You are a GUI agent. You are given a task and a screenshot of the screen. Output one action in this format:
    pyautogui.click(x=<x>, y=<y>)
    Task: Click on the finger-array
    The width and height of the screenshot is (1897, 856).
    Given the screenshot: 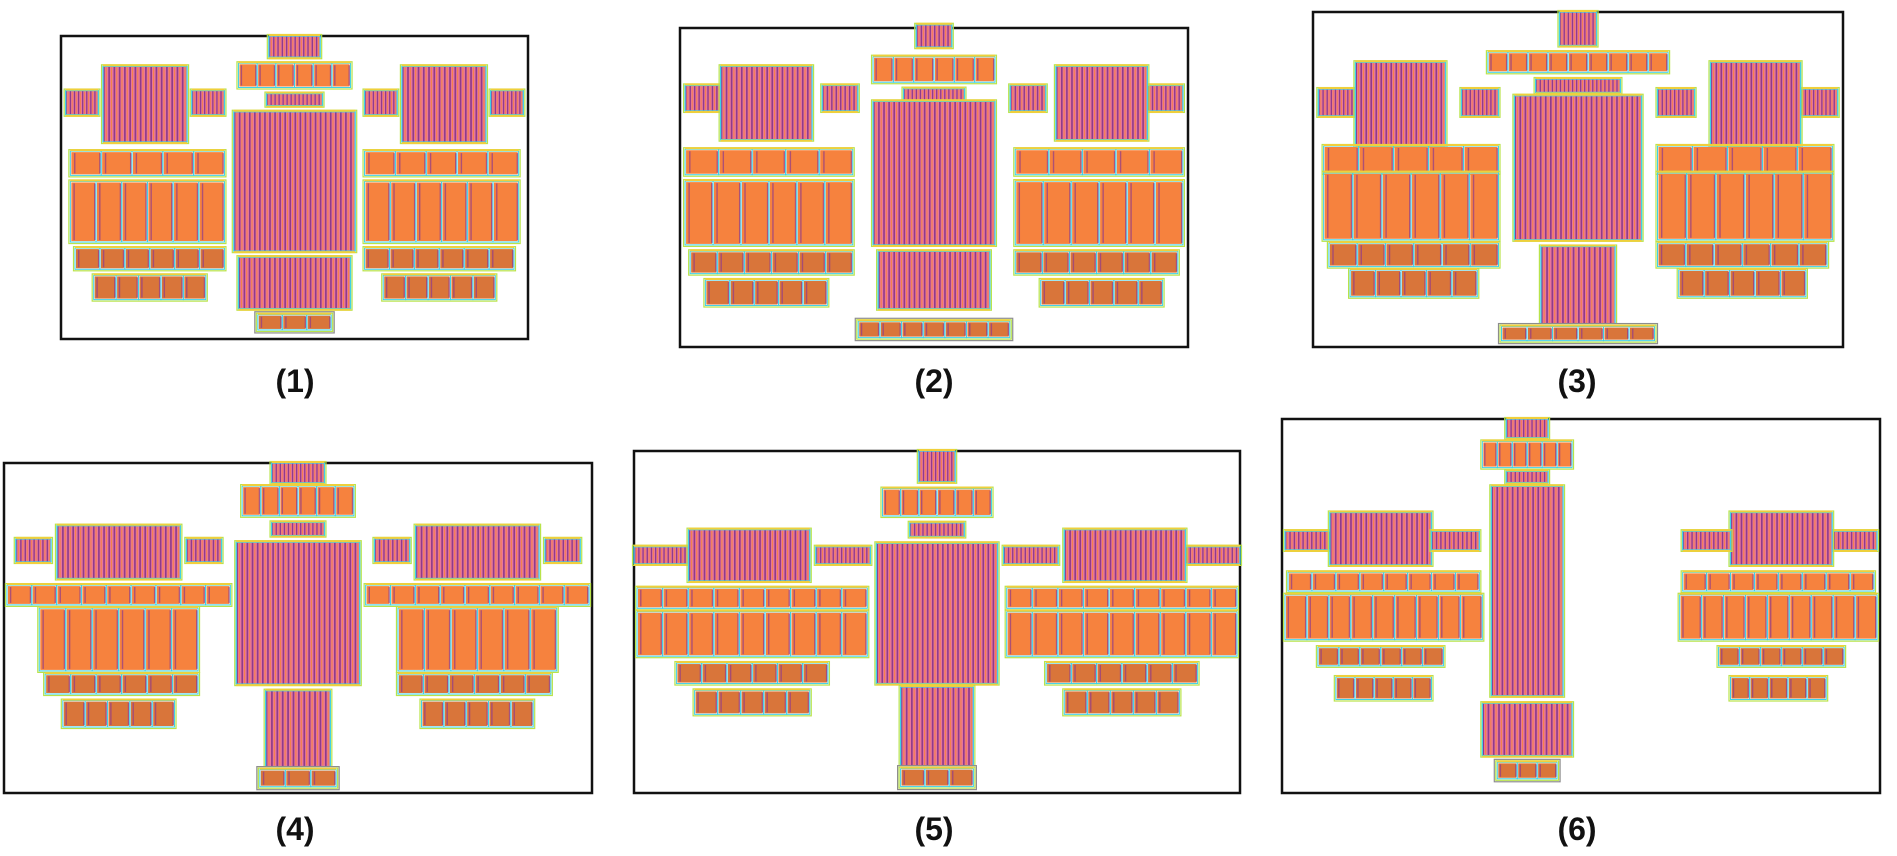 What is the action you would take?
    pyautogui.click(x=1165, y=98)
    